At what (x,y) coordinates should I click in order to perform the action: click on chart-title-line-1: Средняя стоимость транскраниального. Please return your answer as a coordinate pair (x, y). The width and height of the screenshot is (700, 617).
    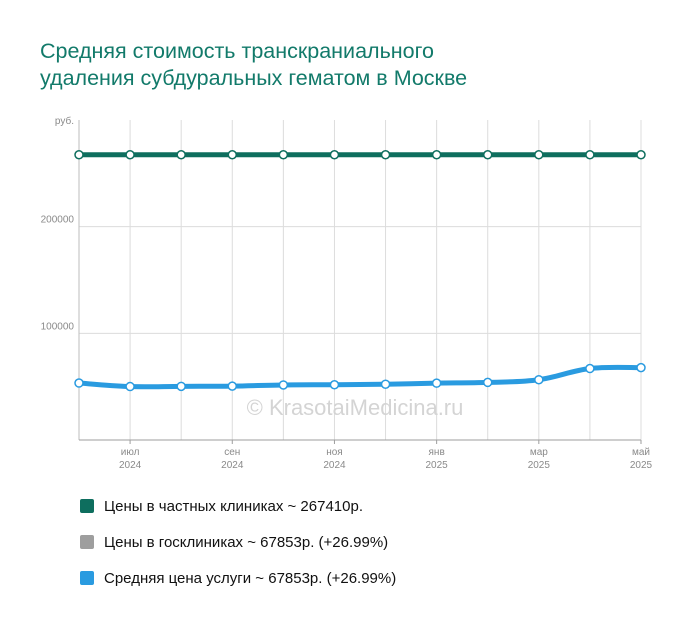
    Looking at the image, I should click on (237, 51).